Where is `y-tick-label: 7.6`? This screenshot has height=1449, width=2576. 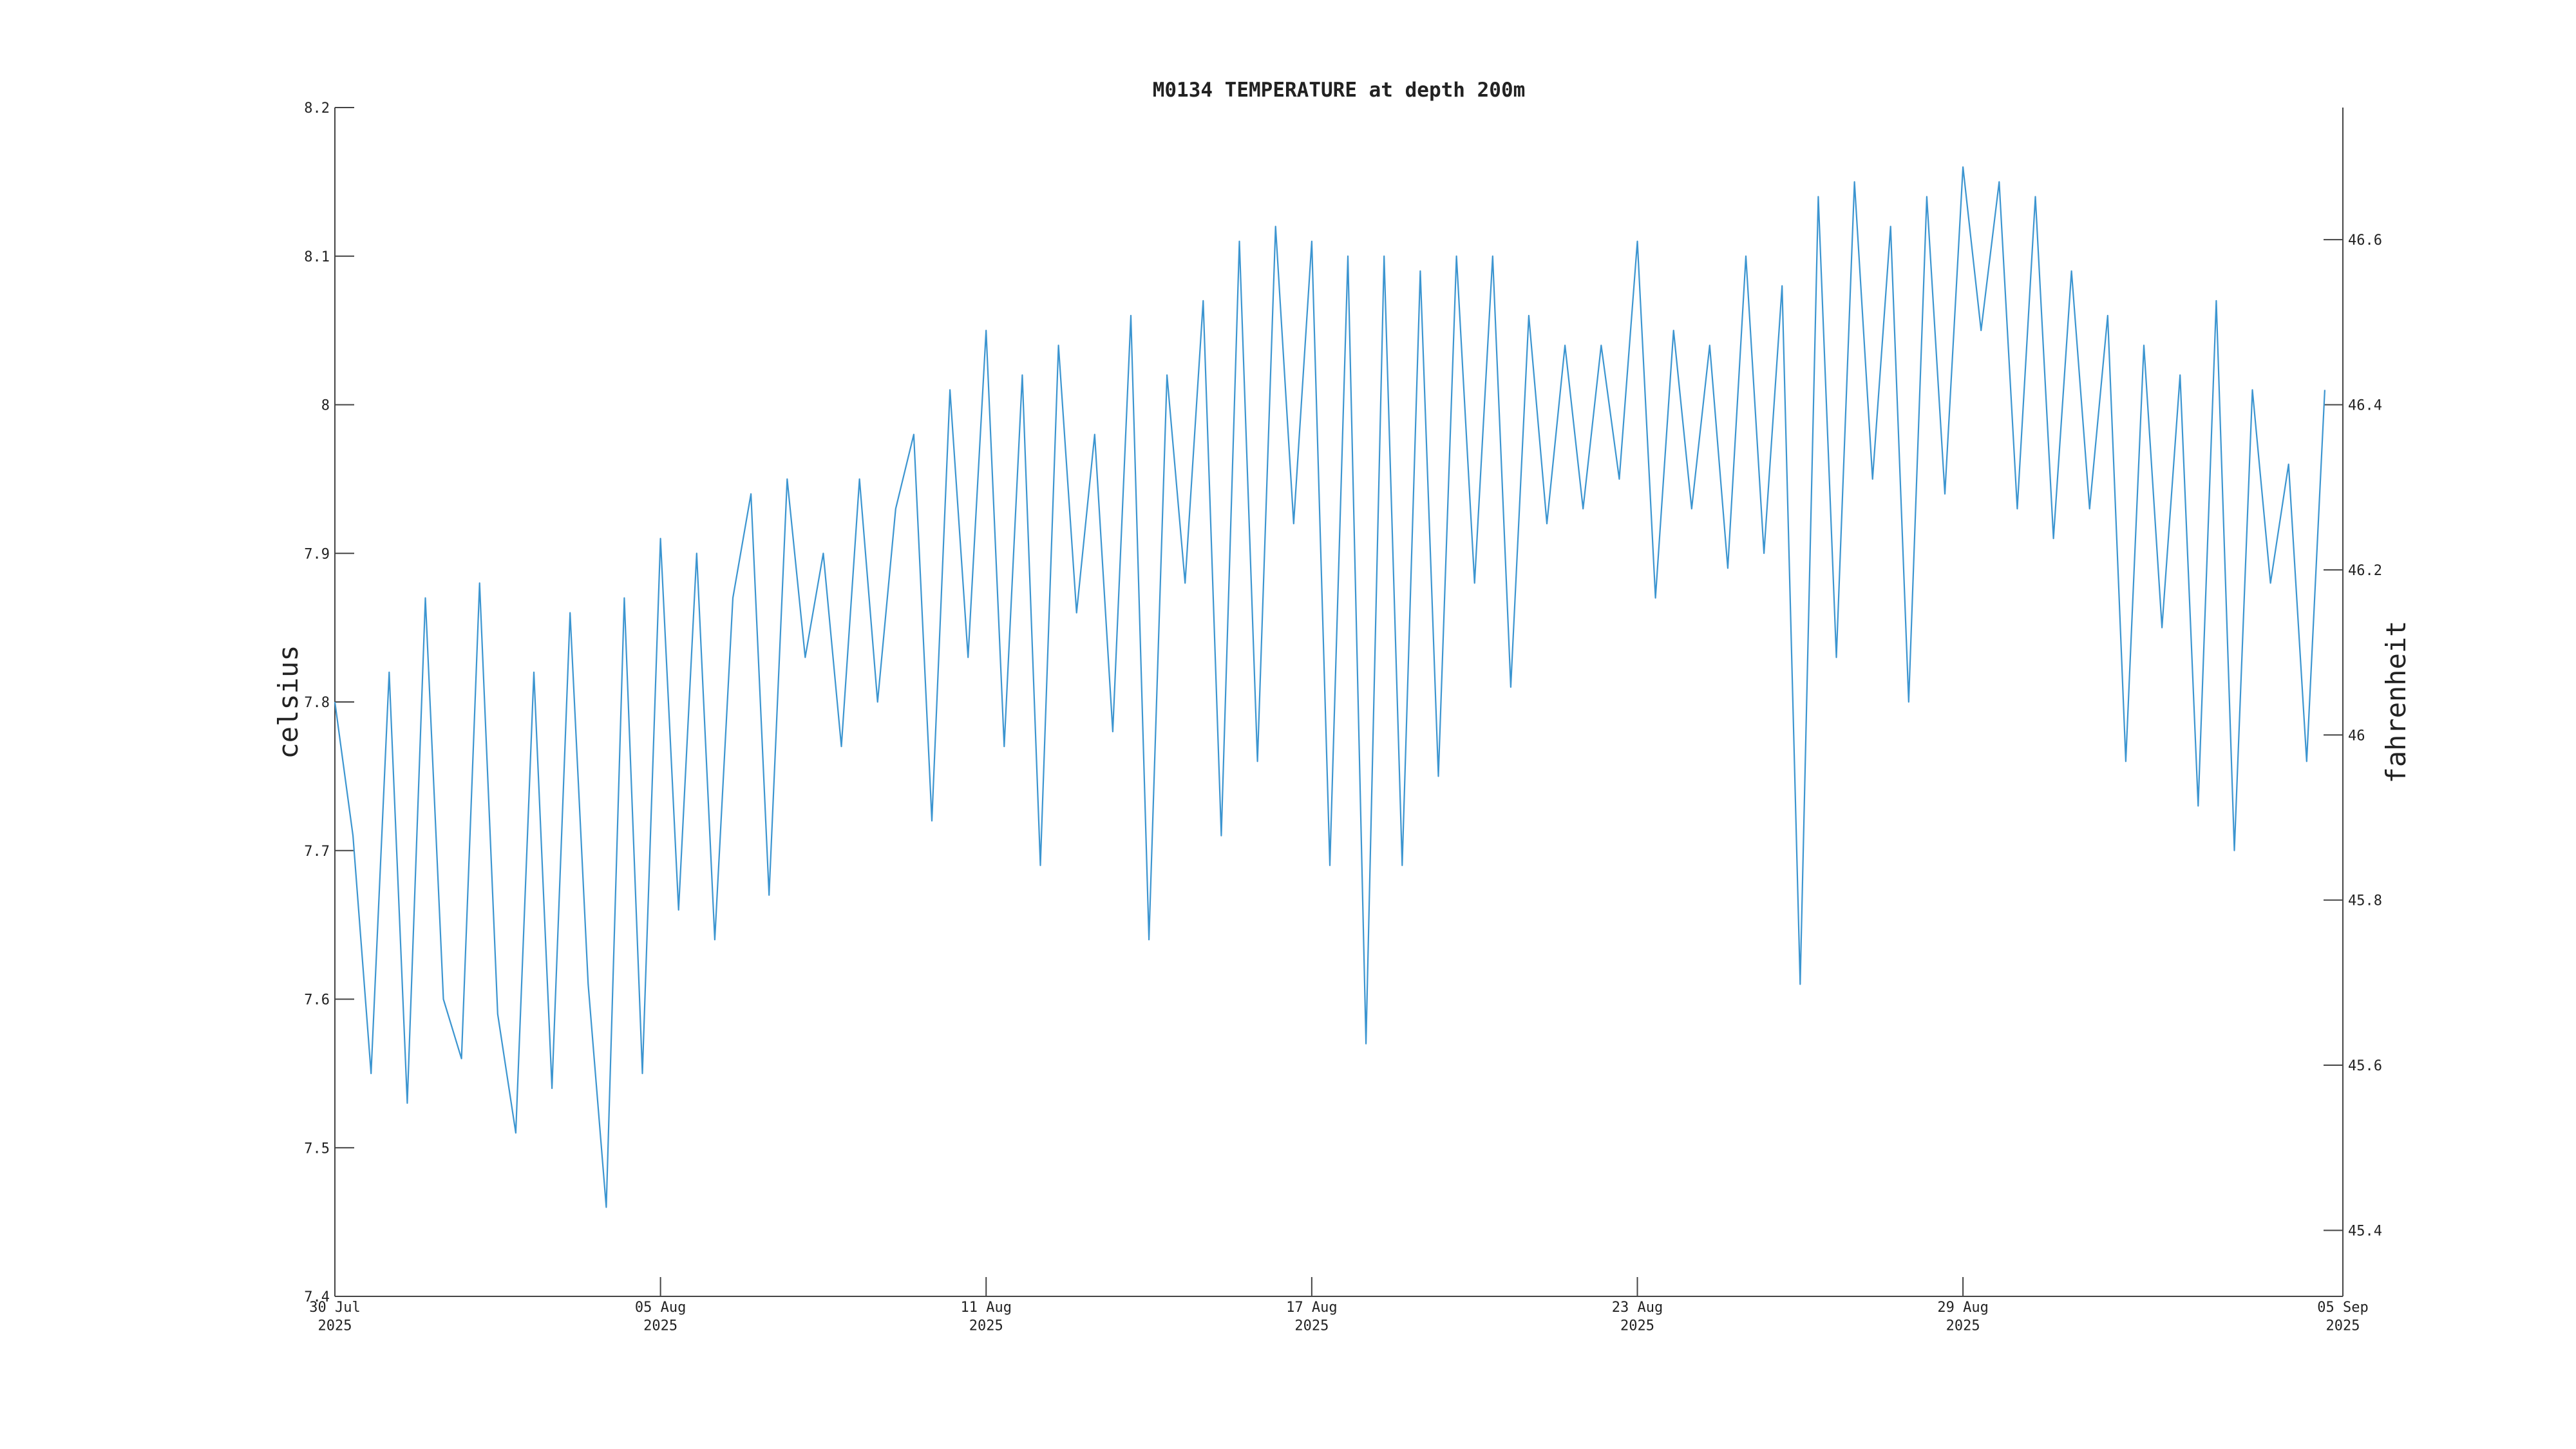 y-tick-label: 7.6 is located at coordinates (317, 1001).